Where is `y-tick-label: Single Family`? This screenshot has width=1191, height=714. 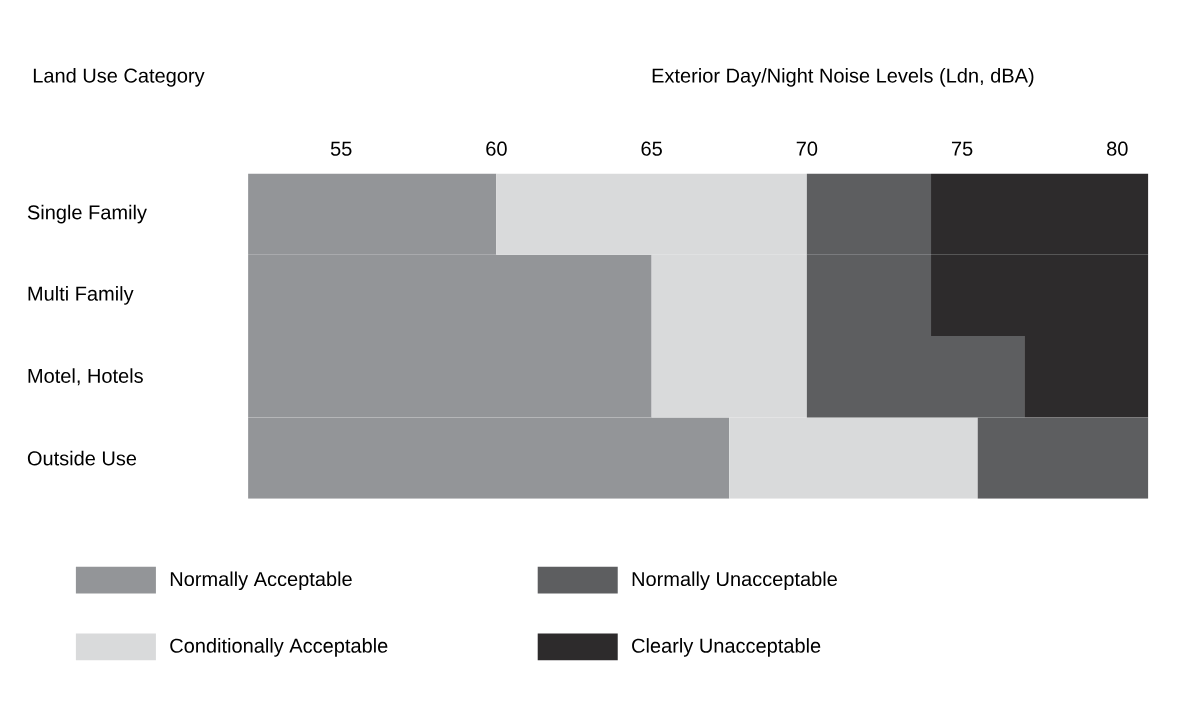
y-tick-label: Single Family is located at coordinates (87, 214).